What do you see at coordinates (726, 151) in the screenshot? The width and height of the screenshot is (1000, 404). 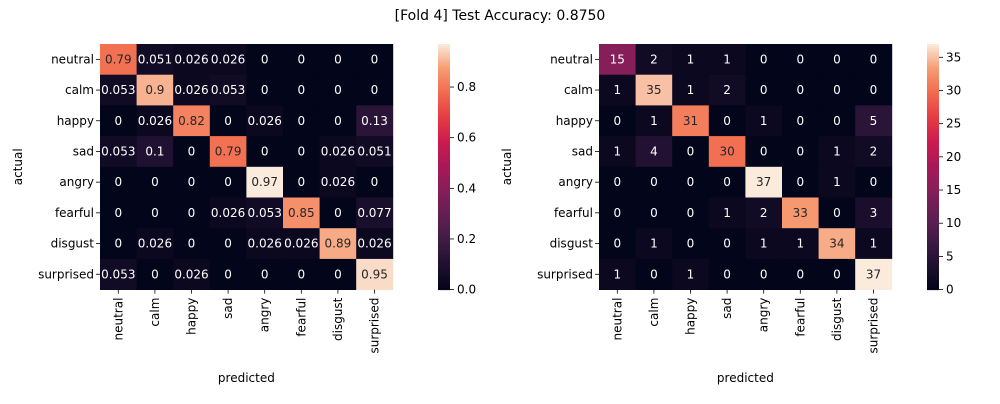 I see `cell-value-label: 30` at bounding box center [726, 151].